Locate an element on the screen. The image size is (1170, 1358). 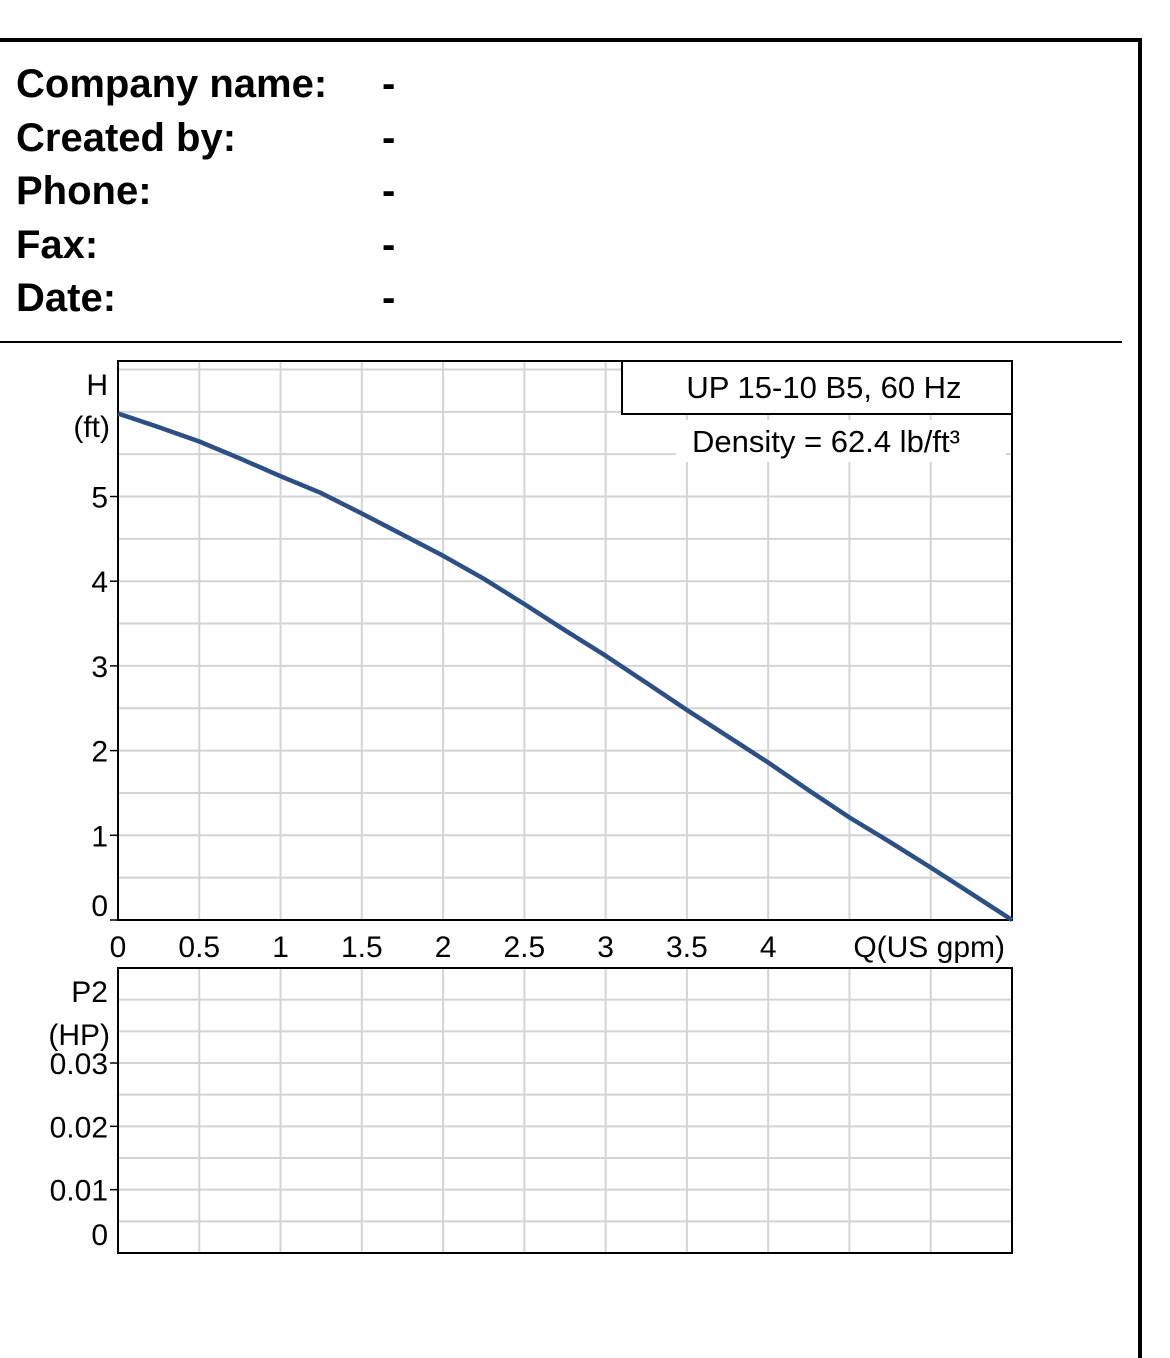
head-x-tick-label: 4 is located at coordinates (768, 947).